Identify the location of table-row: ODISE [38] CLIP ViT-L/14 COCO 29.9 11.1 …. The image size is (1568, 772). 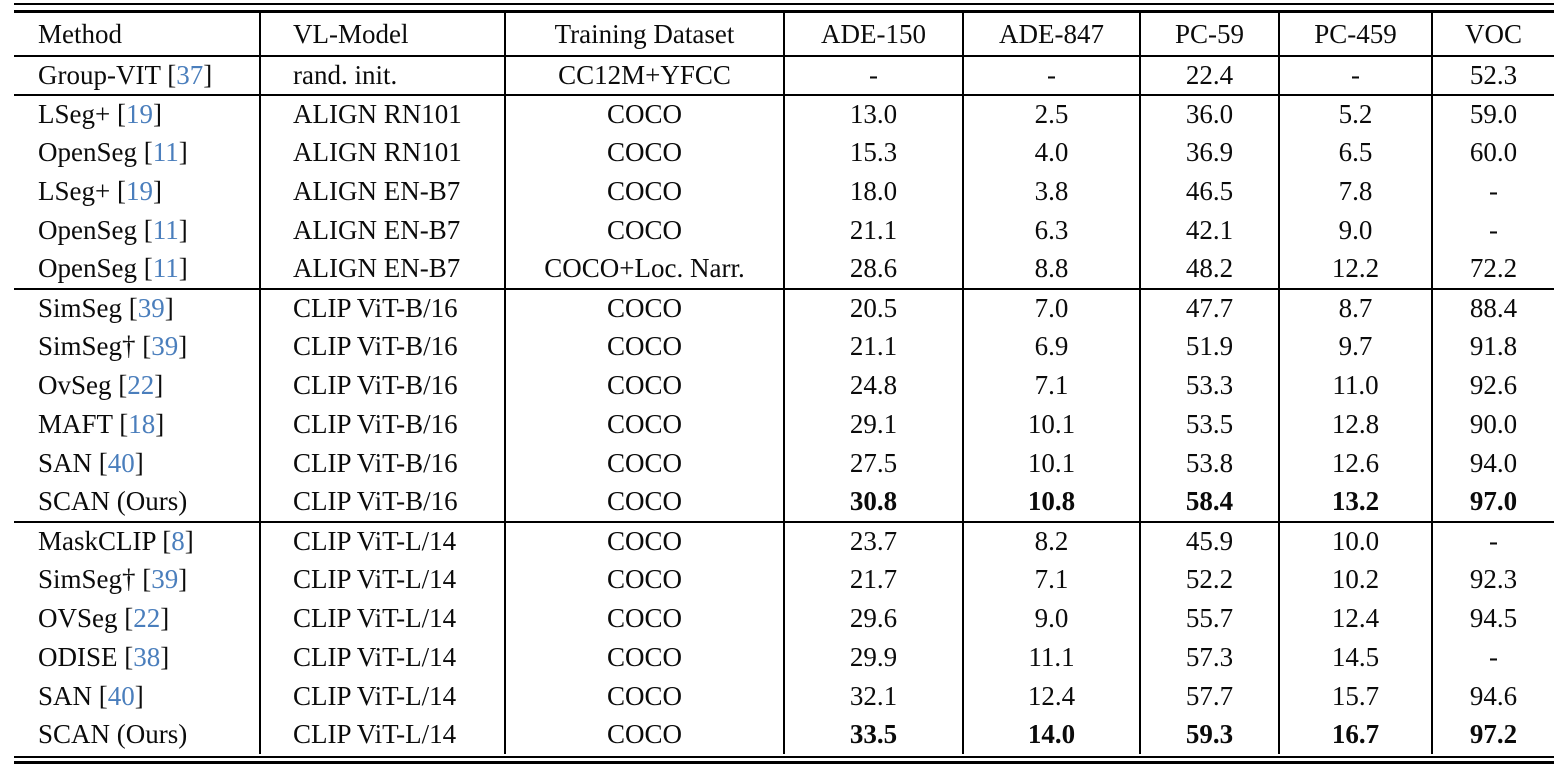
(784, 657).